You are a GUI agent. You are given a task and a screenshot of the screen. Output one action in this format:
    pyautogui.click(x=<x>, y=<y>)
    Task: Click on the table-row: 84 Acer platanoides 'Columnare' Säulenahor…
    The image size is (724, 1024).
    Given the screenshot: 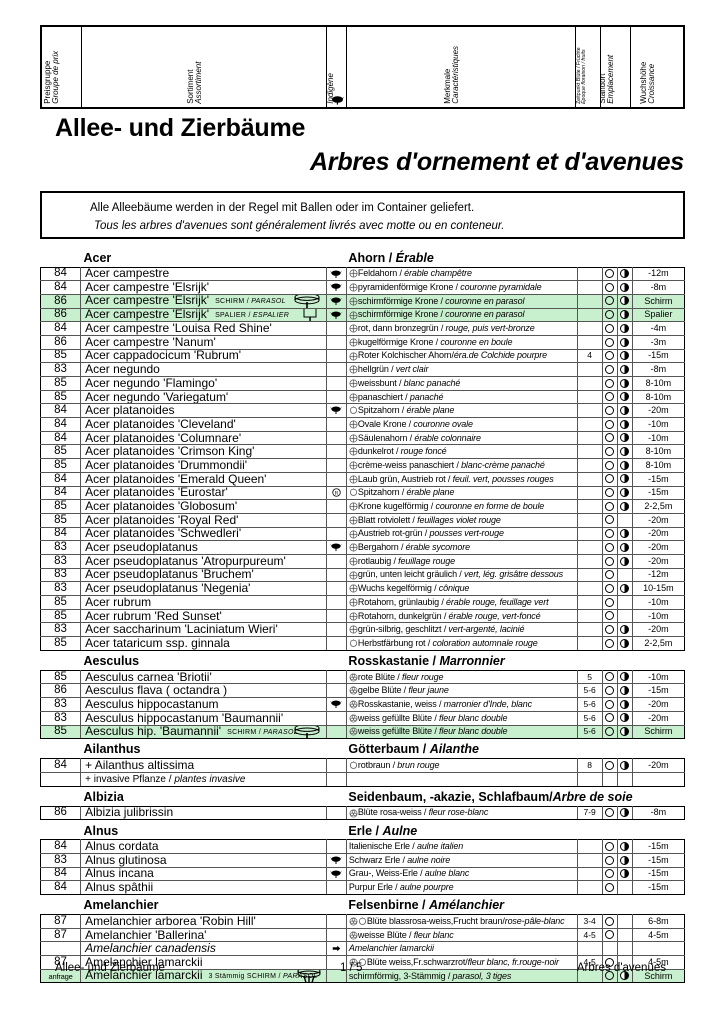 What is the action you would take?
    pyautogui.click(x=362, y=438)
    